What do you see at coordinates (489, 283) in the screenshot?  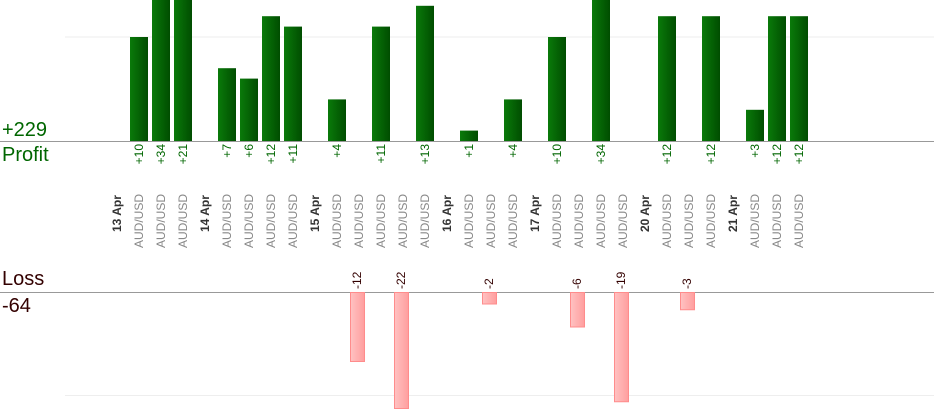 I see `loss-value-label: -2` at bounding box center [489, 283].